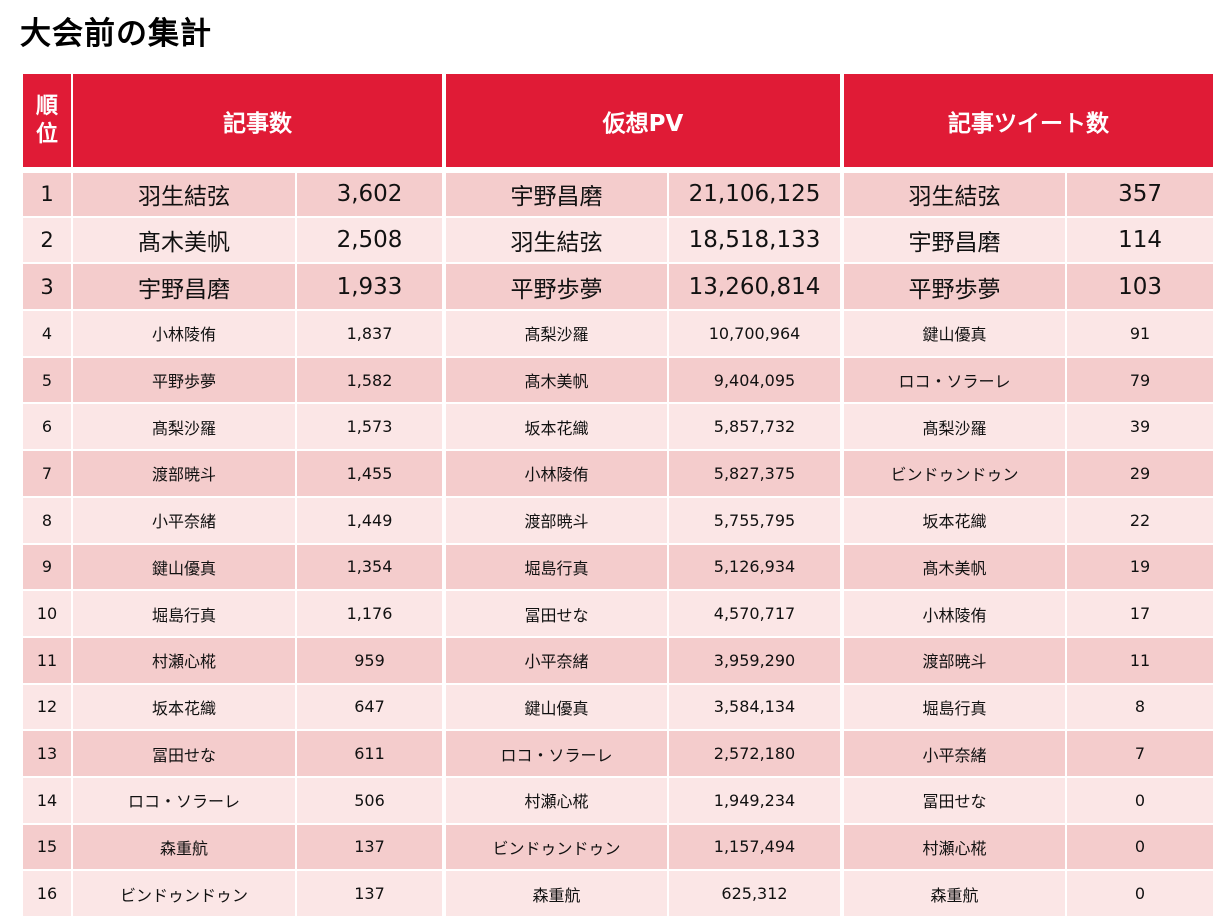 This screenshot has width=1218, height=918. Describe the element at coordinates (184, 380) in the screenshot. I see `articles-name-cell: 平野歩夢` at that location.